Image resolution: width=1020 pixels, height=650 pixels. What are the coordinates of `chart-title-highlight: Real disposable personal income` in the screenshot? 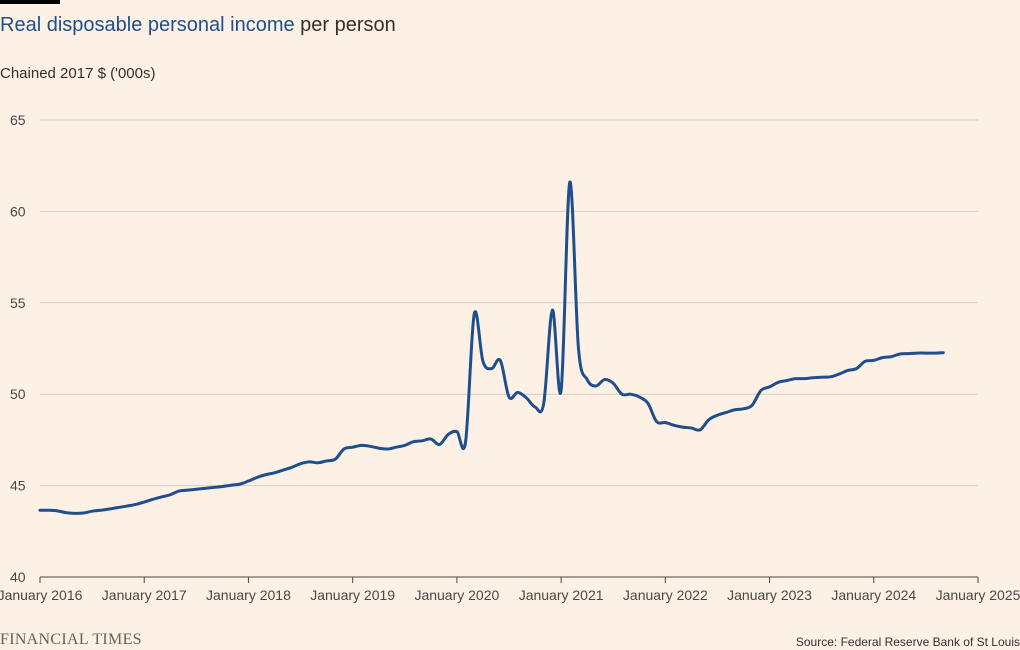 It's located at (147, 25).